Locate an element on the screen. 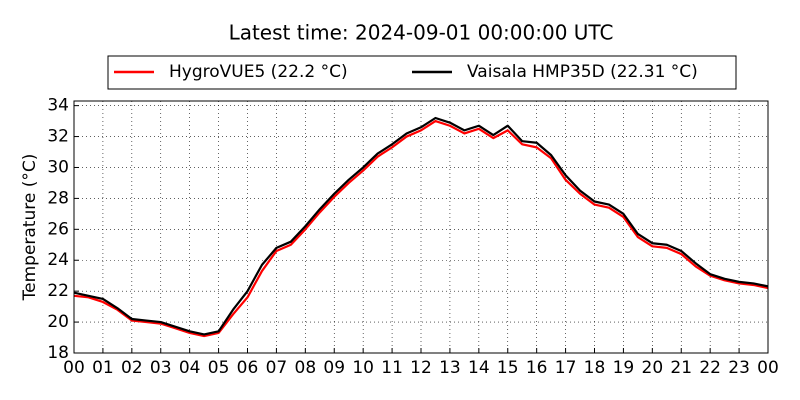 The height and width of the screenshot is (400, 800). y-axis-label: Temperature (°C) is located at coordinates (30, 228).